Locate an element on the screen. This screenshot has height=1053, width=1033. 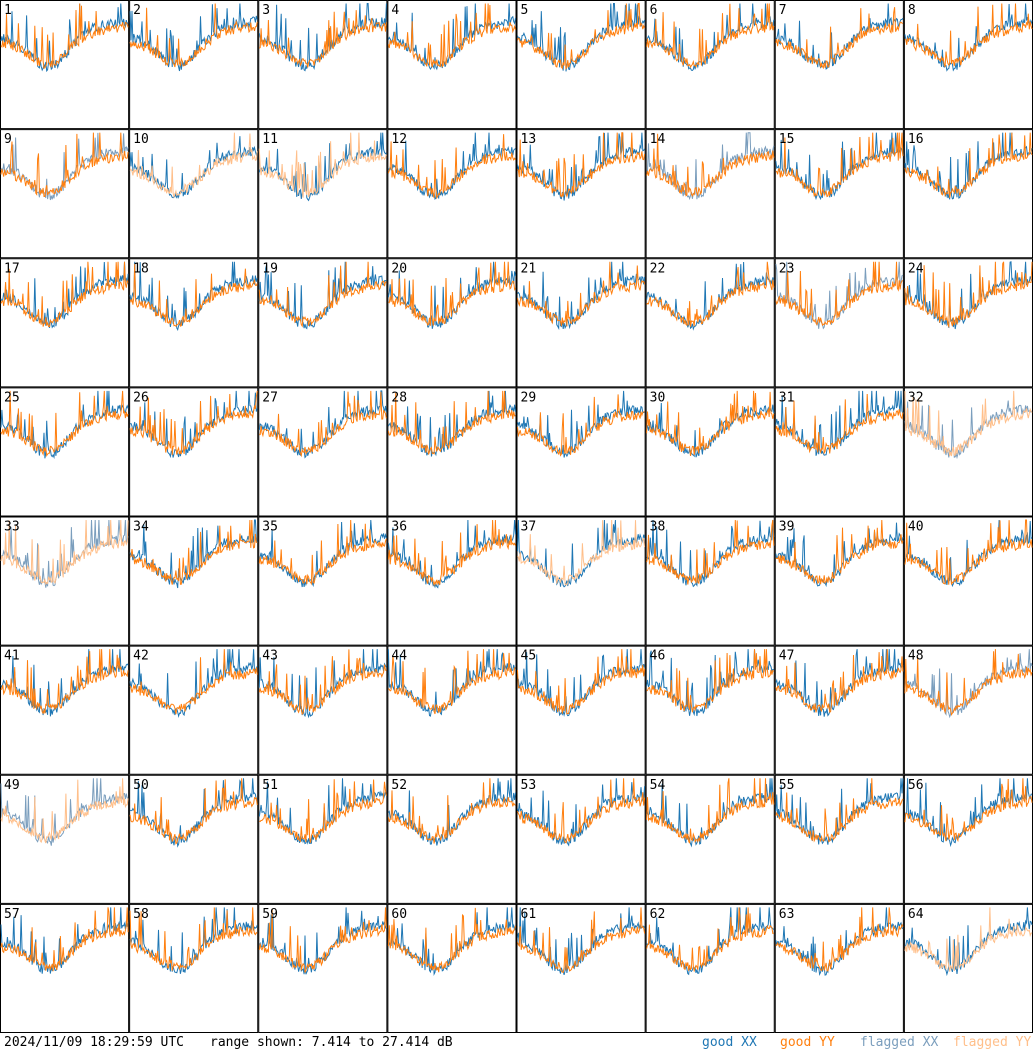
panel-56-label: 56 is located at coordinates (916, 785).